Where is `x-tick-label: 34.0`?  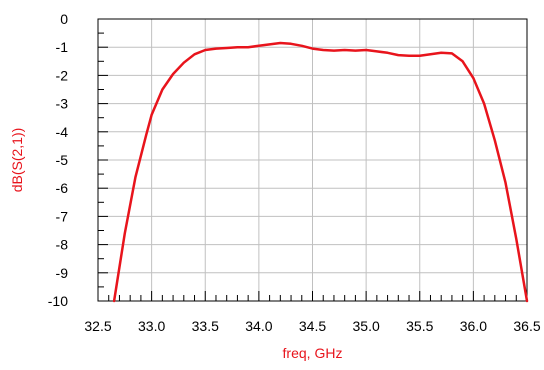 x-tick-label: 34.0 is located at coordinates (258, 326).